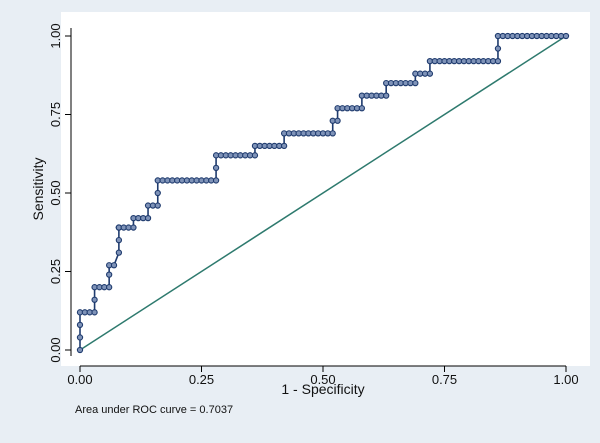 This screenshot has width=600, height=443. I want to click on y-tick-label: 0.00, so click(55, 349).